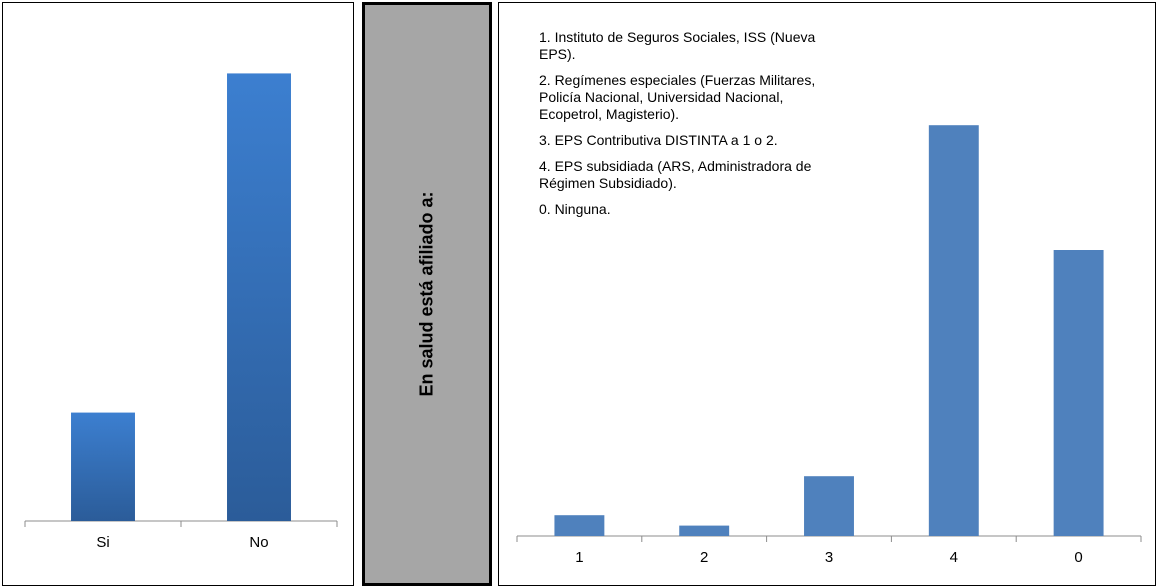  I want to click on side-label-panel: En salud está afiliado a:, so click(427, 294).